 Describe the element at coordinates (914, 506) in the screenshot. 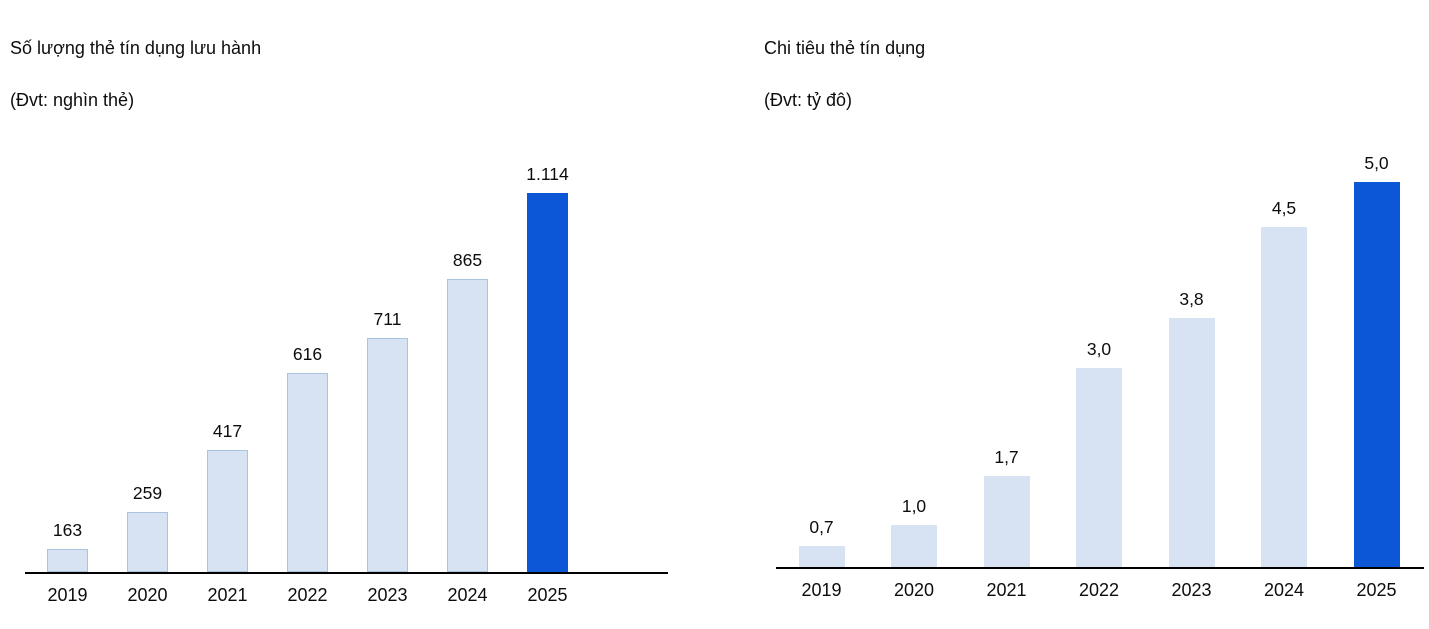

I see `bar-value-label-2020: 1,0` at that location.